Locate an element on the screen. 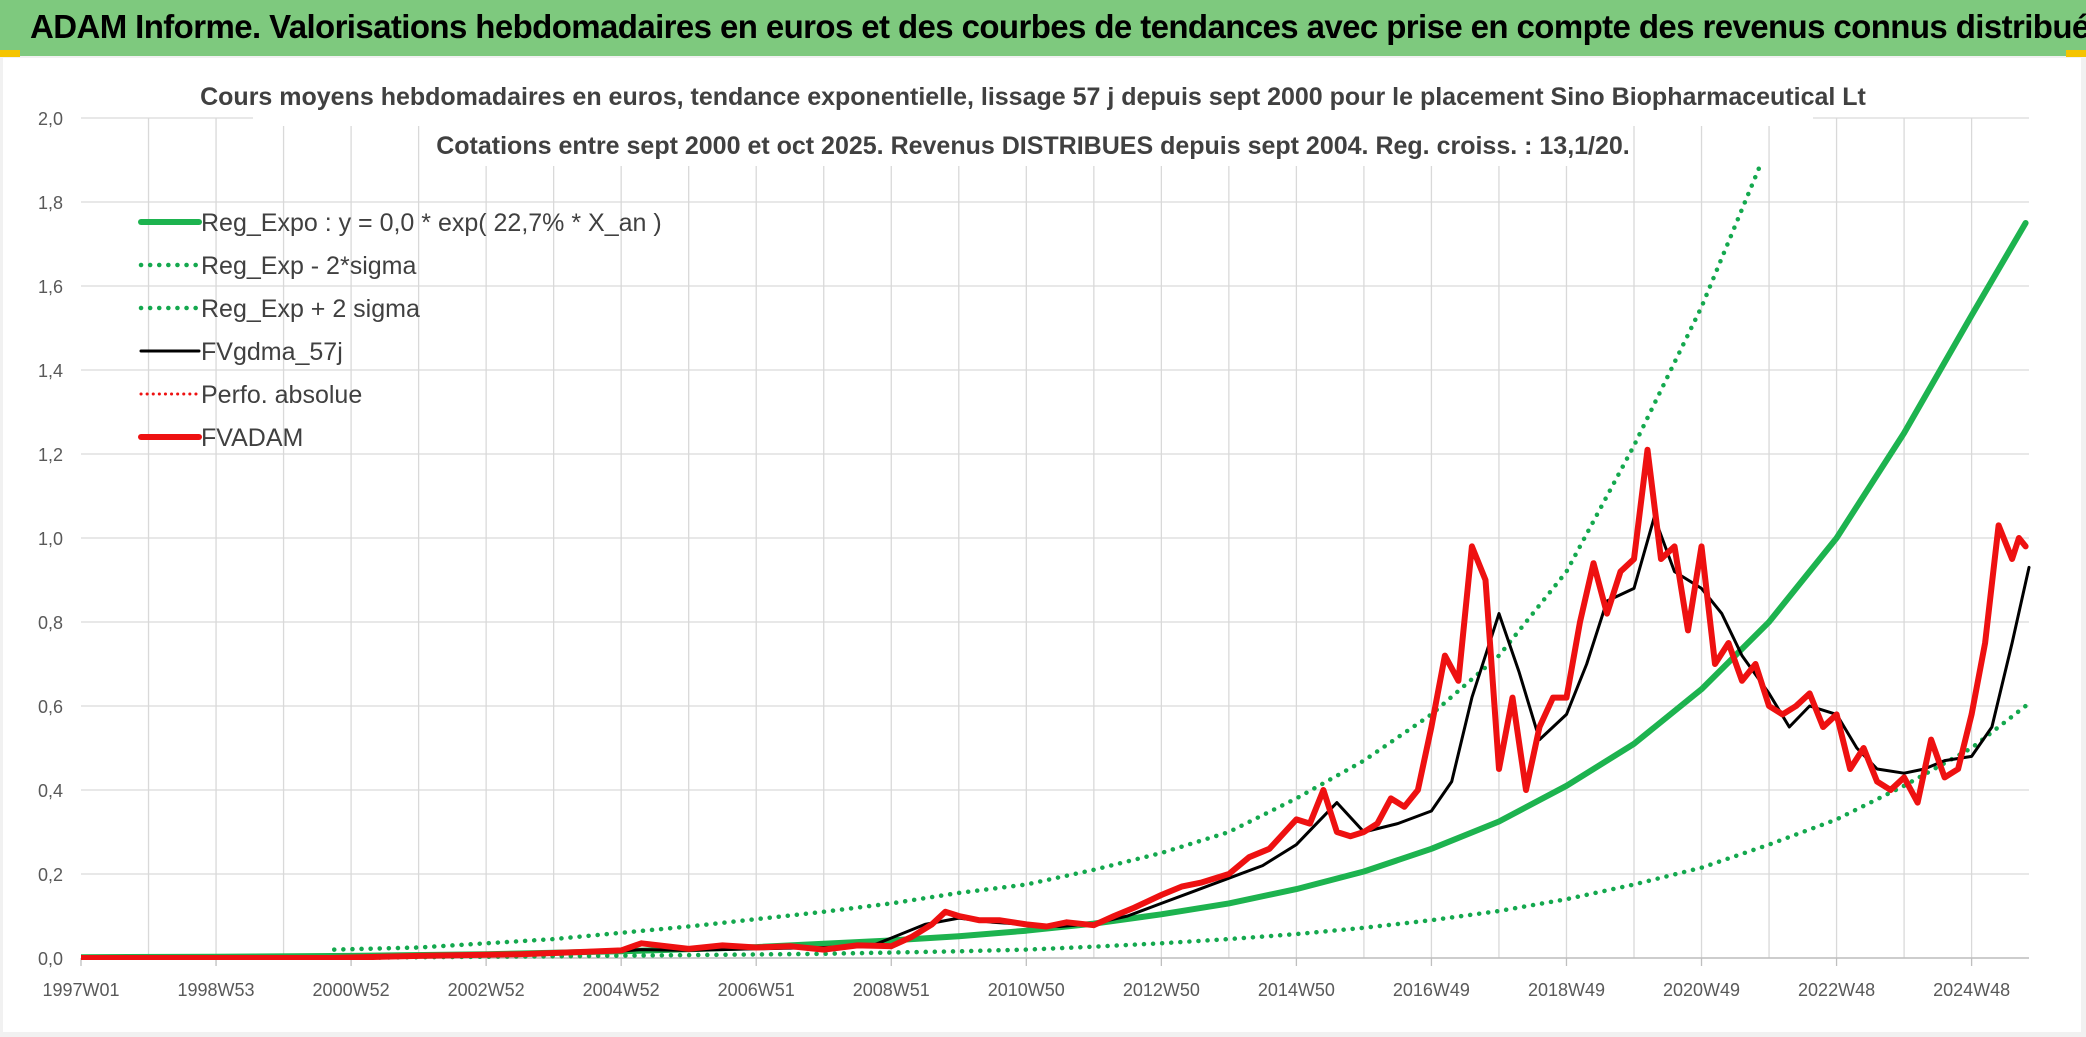 This screenshot has height=1037, width=2086. x-tick-label: 2020W49 is located at coordinates (1701, 990).